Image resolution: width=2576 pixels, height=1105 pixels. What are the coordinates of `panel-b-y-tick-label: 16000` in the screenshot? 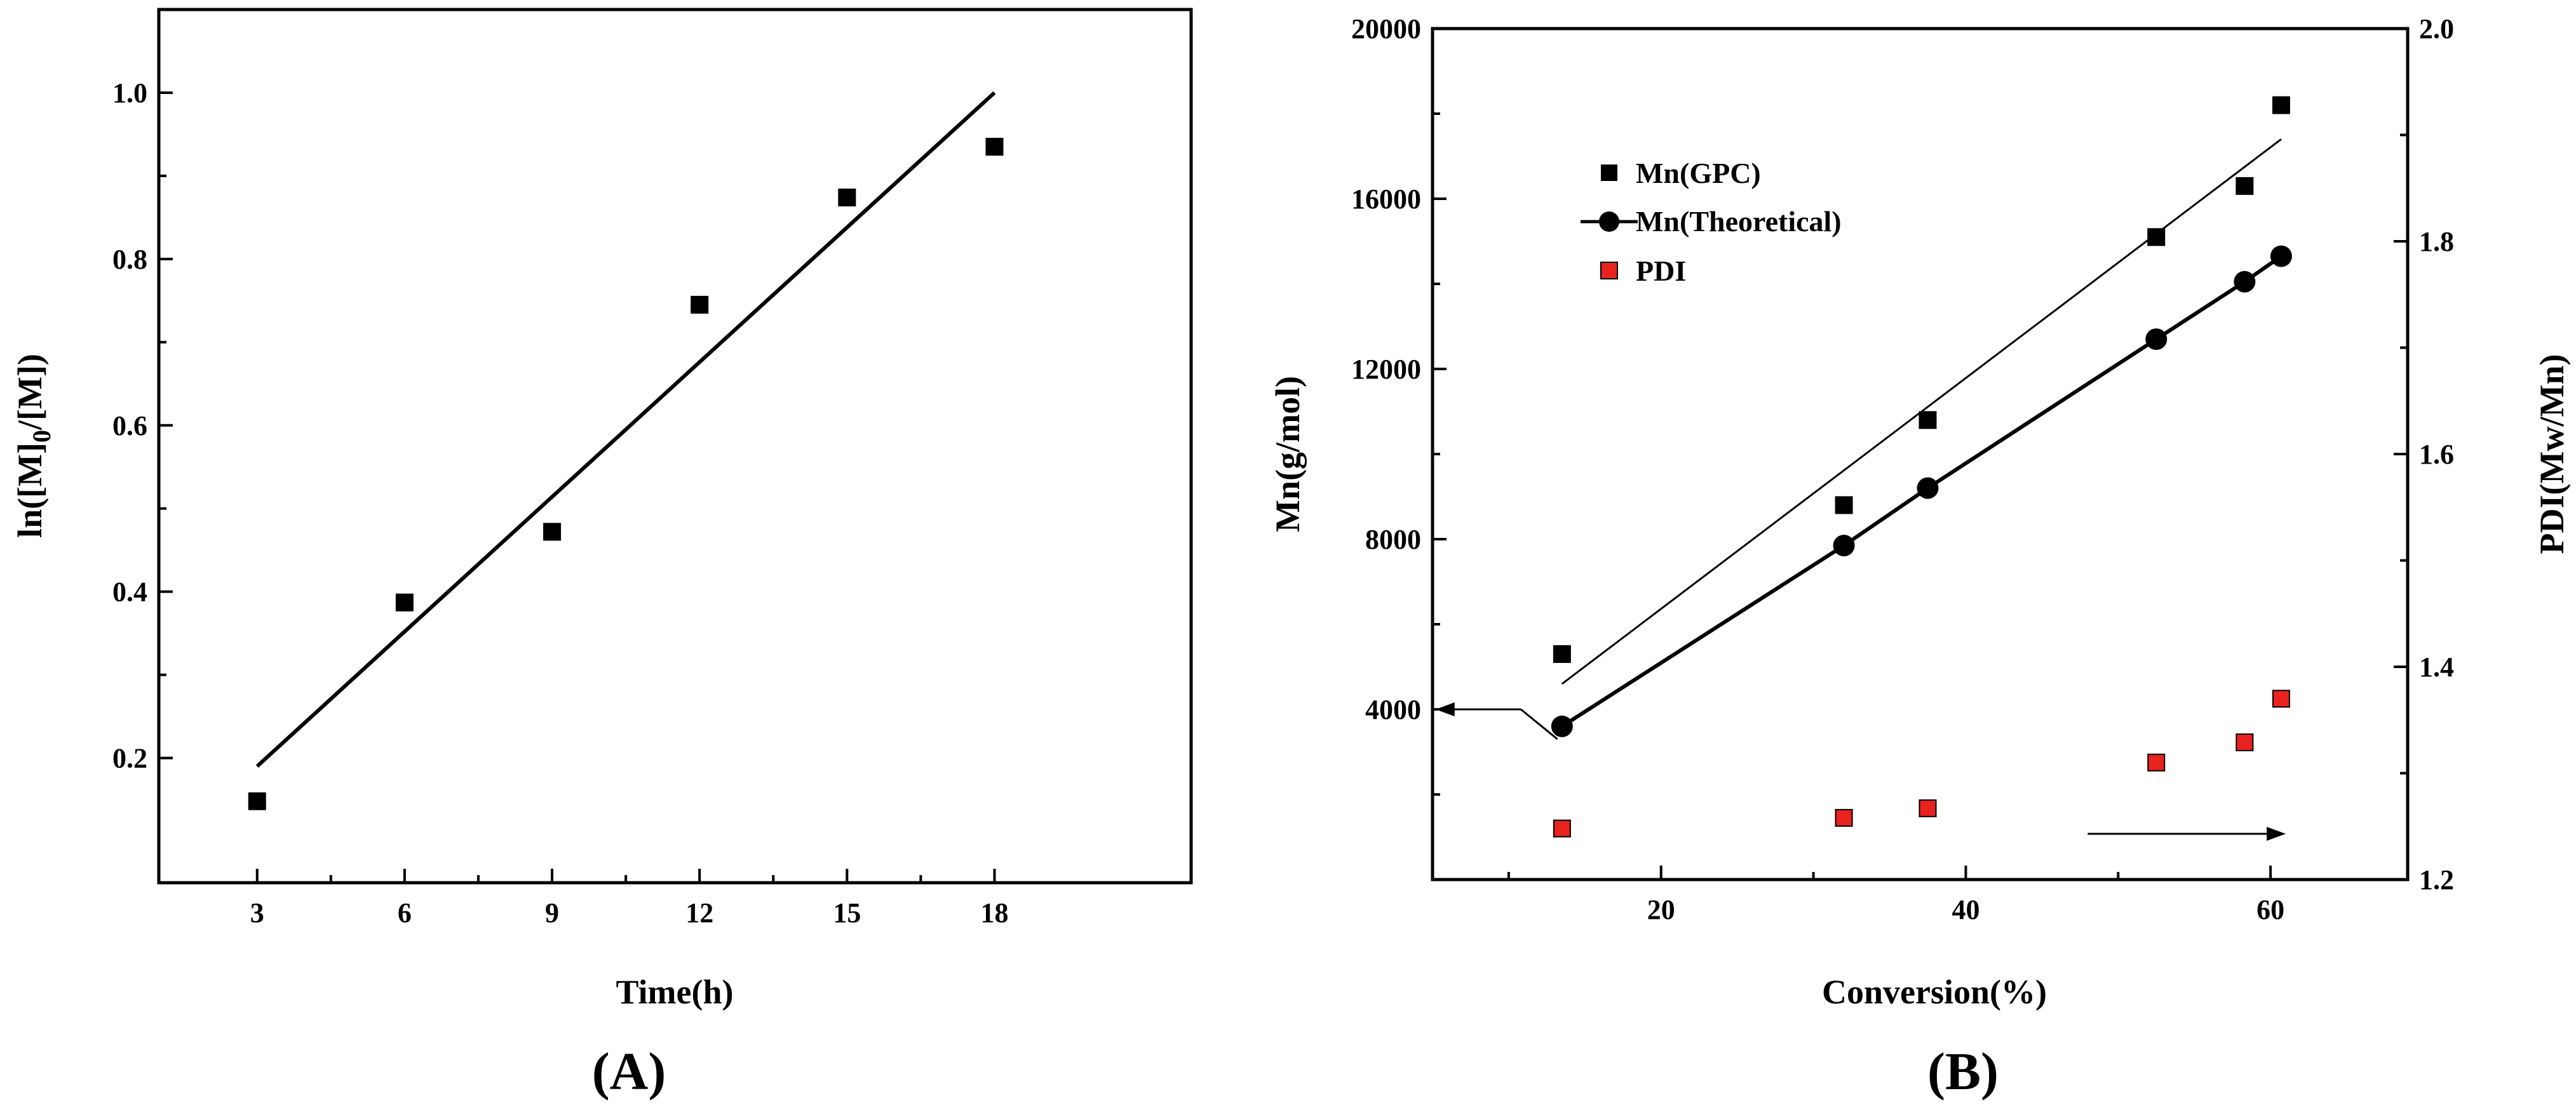 It's located at (1386, 199).